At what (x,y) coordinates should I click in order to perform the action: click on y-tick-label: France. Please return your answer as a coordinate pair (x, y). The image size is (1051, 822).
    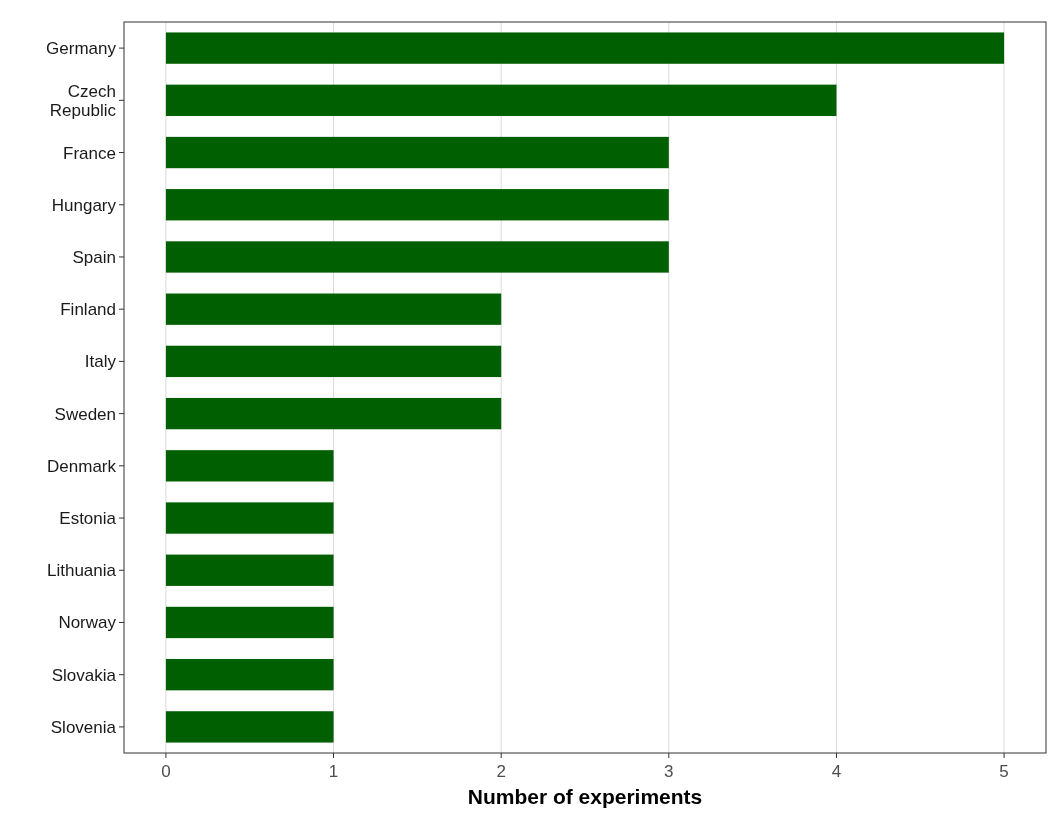
    Looking at the image, I should click on (89, 153).